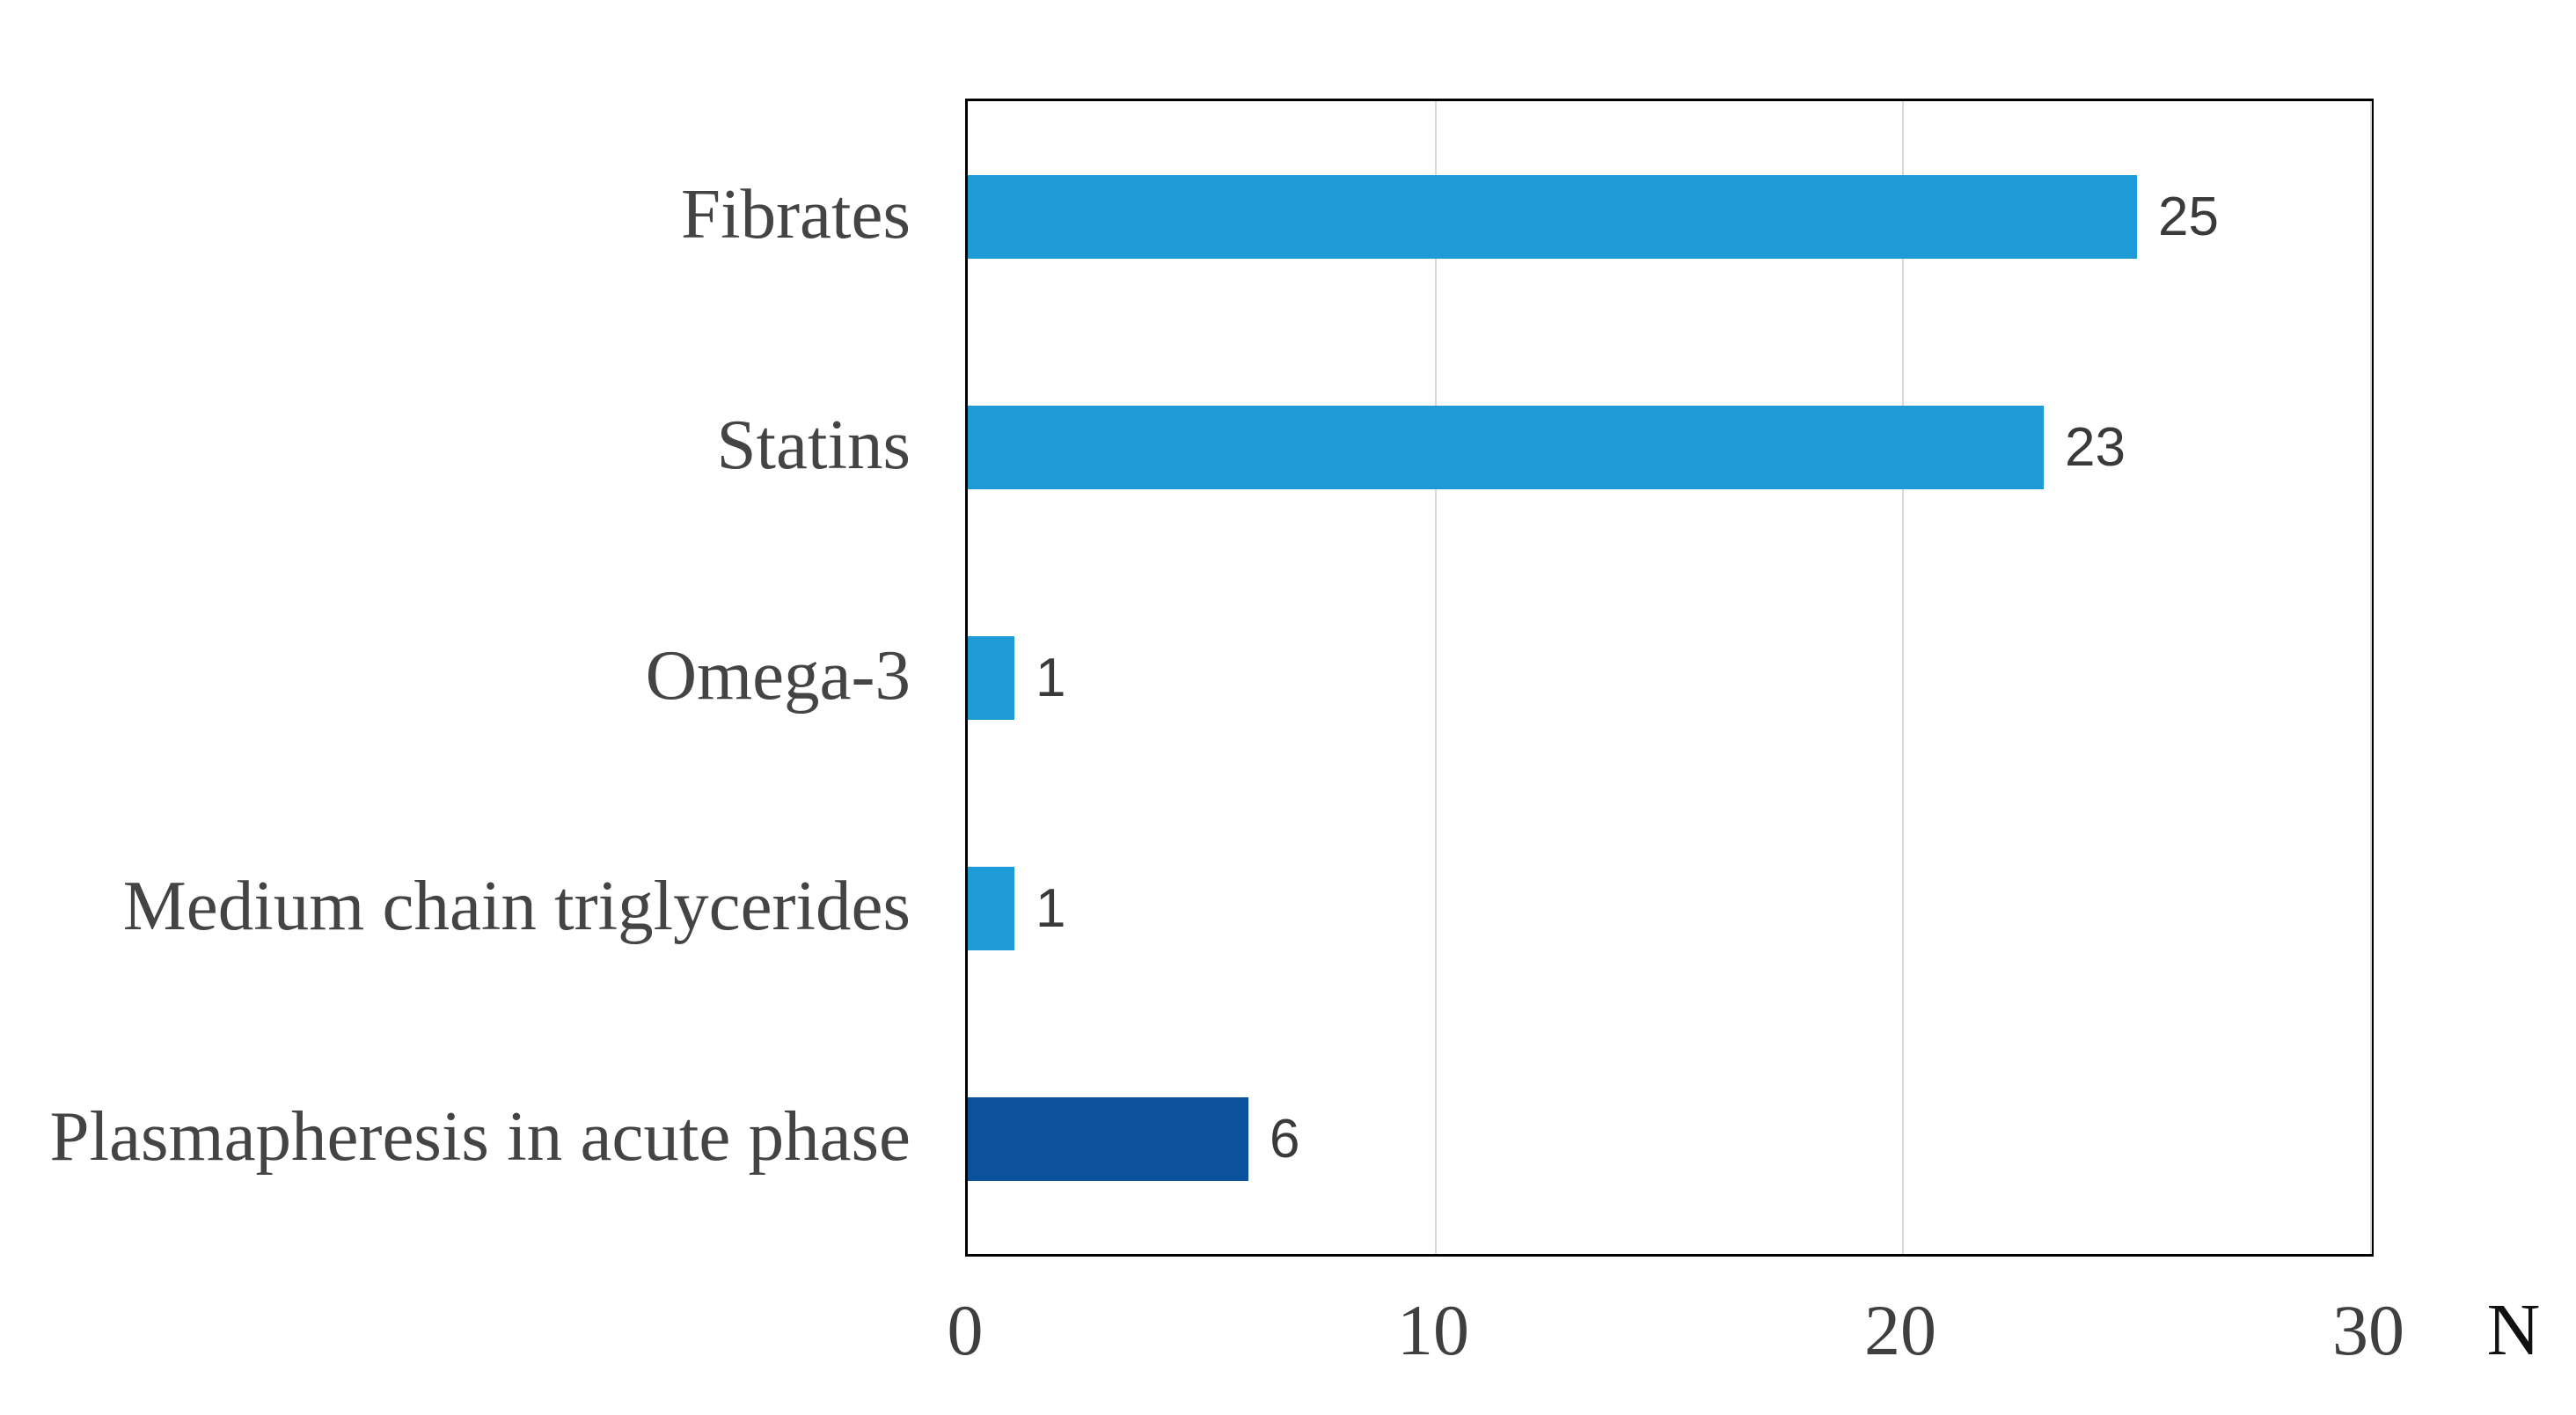  What do you see at coordinates (1900, 1330) in the screenshot?
I see `x-tick-label-20: 20` at bounding box center [1900, 1330].